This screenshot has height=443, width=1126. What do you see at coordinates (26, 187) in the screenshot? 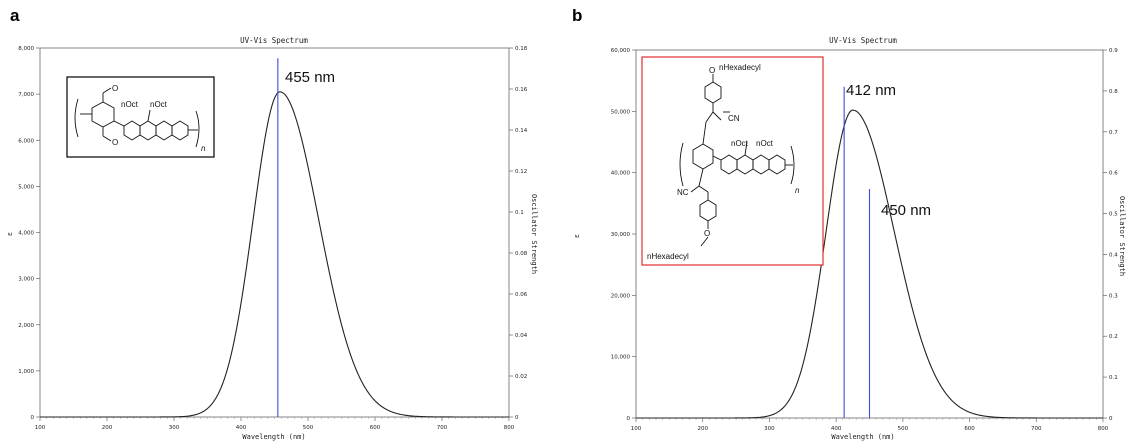
I see `y-tick-label: 5,000` at bounding box center [26, 187].